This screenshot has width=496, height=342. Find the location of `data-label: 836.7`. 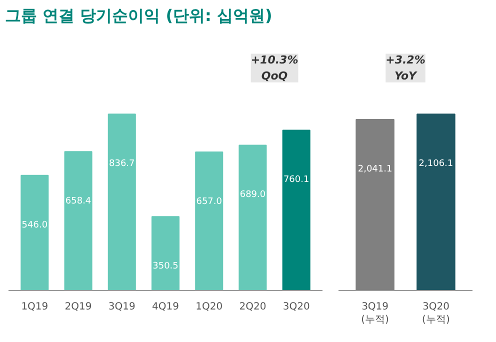

data-label: 836.7 is located at coordinates (122, 164).